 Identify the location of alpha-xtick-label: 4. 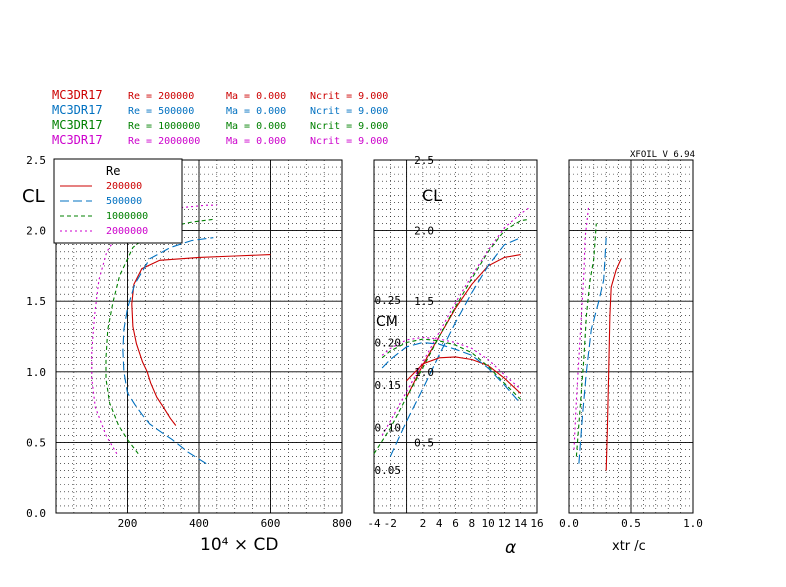
(439, 523).